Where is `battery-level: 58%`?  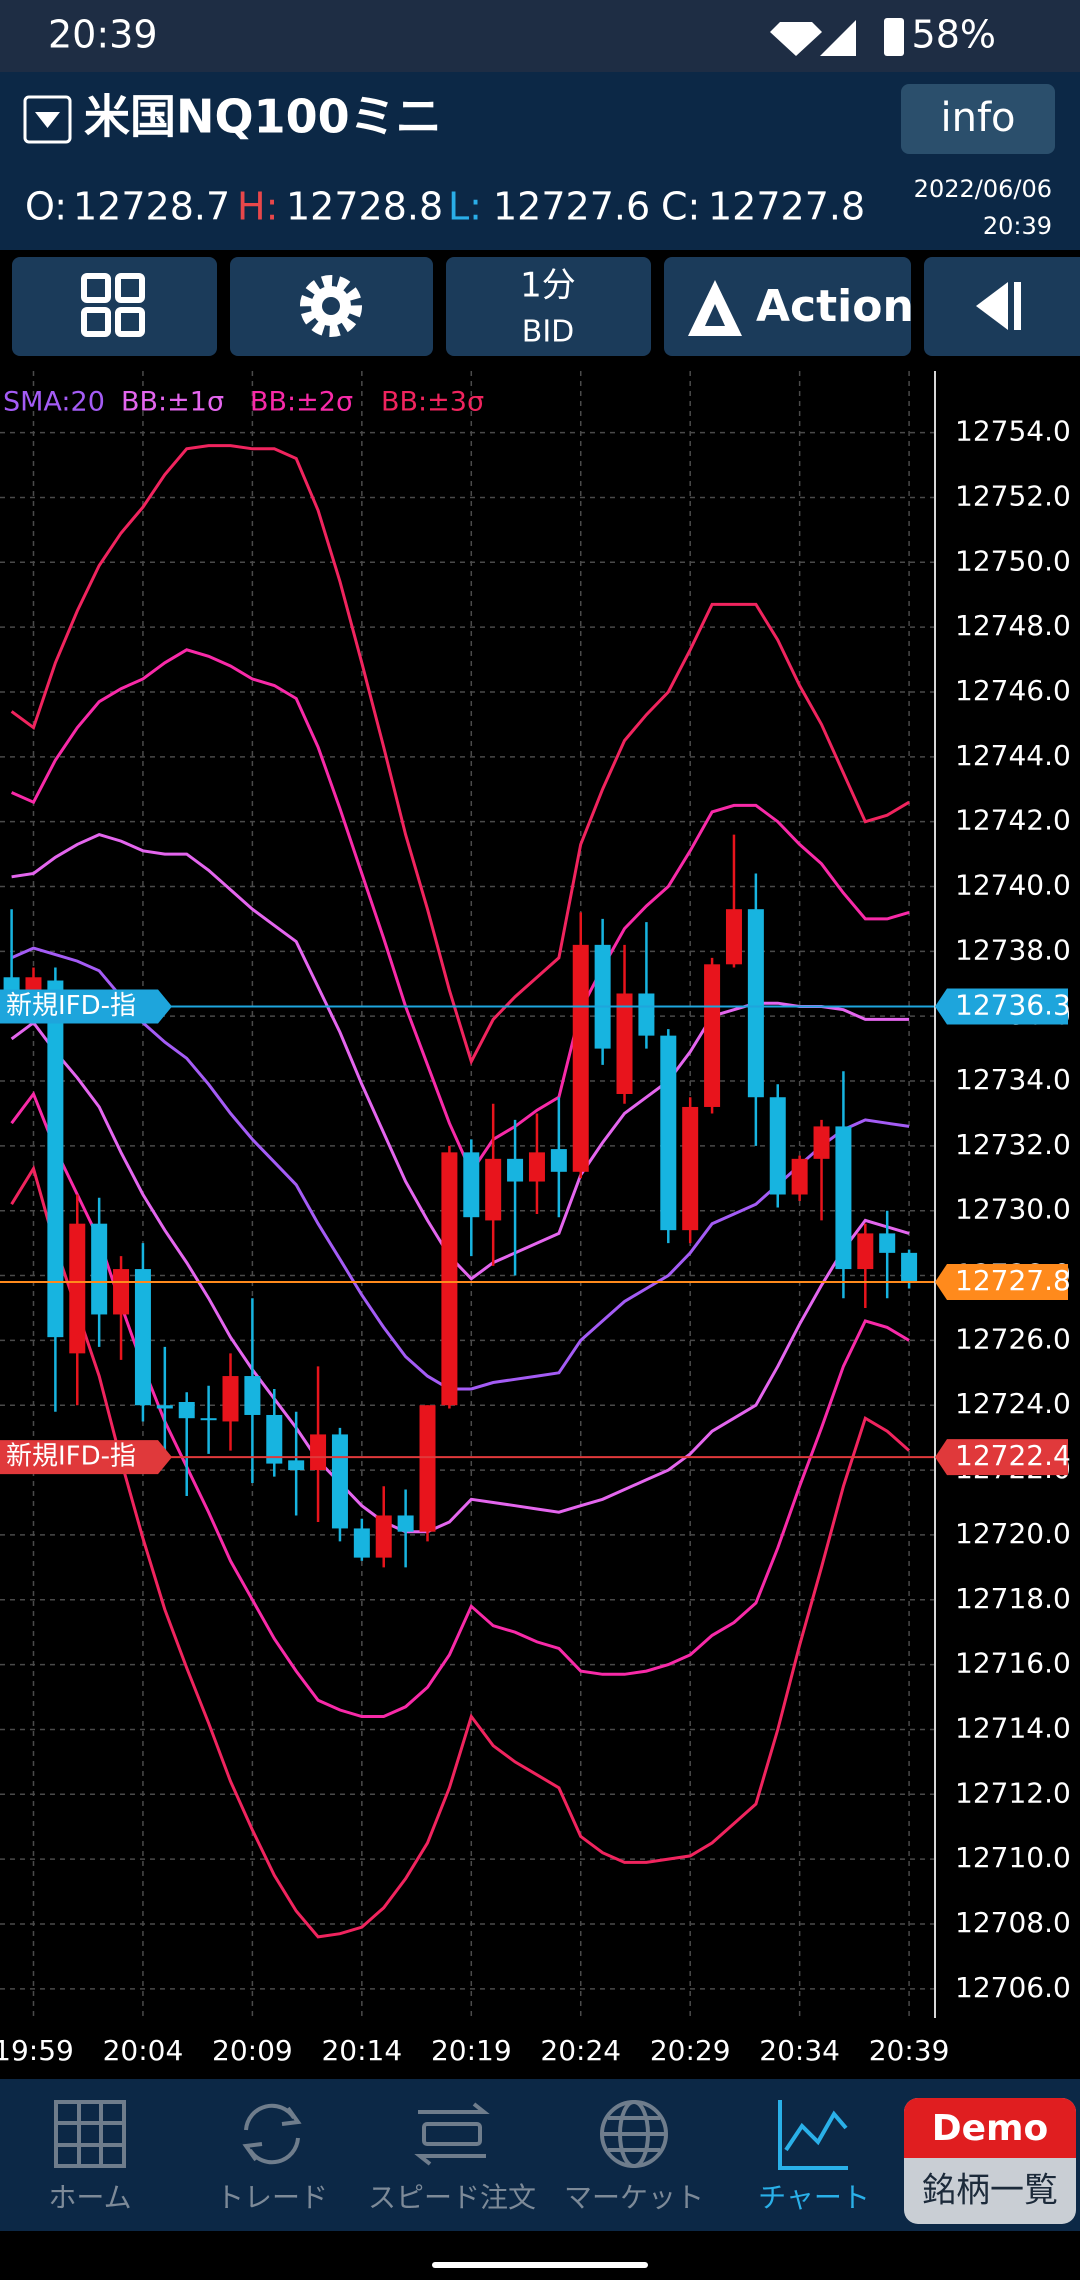 battery-level: 58% is located at coordinates (954, 35).